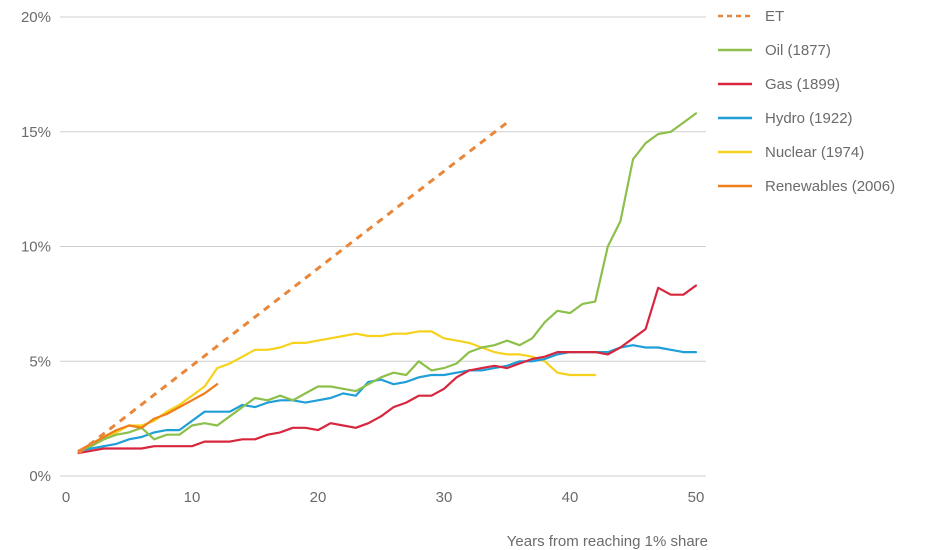  Describe the element at coordinates (814, 152) in the screenshot. I see `legend-label: Nuclear (1974)` at that location.